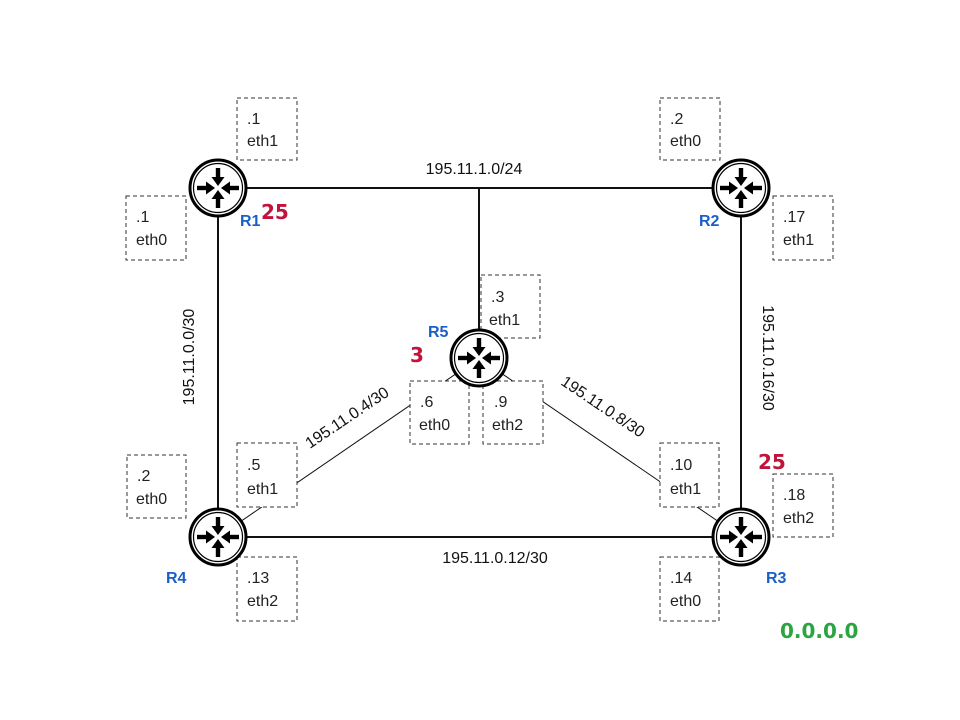  What do you see at coordinates (348, 418) in the screenshot?
I see `network-label-r4-r5: 195.11.0.4/30` at bounding box center [348, 418].